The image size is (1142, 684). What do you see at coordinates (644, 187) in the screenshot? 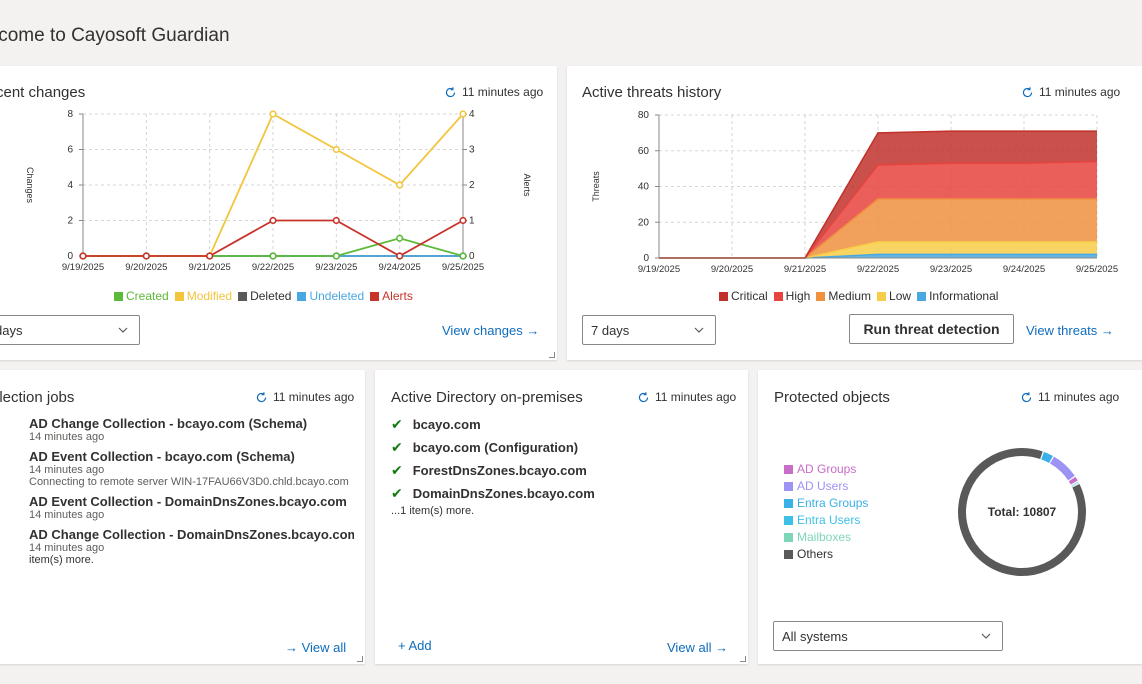
I see `y-tick-label: 40` at bounding box center [644, 187].